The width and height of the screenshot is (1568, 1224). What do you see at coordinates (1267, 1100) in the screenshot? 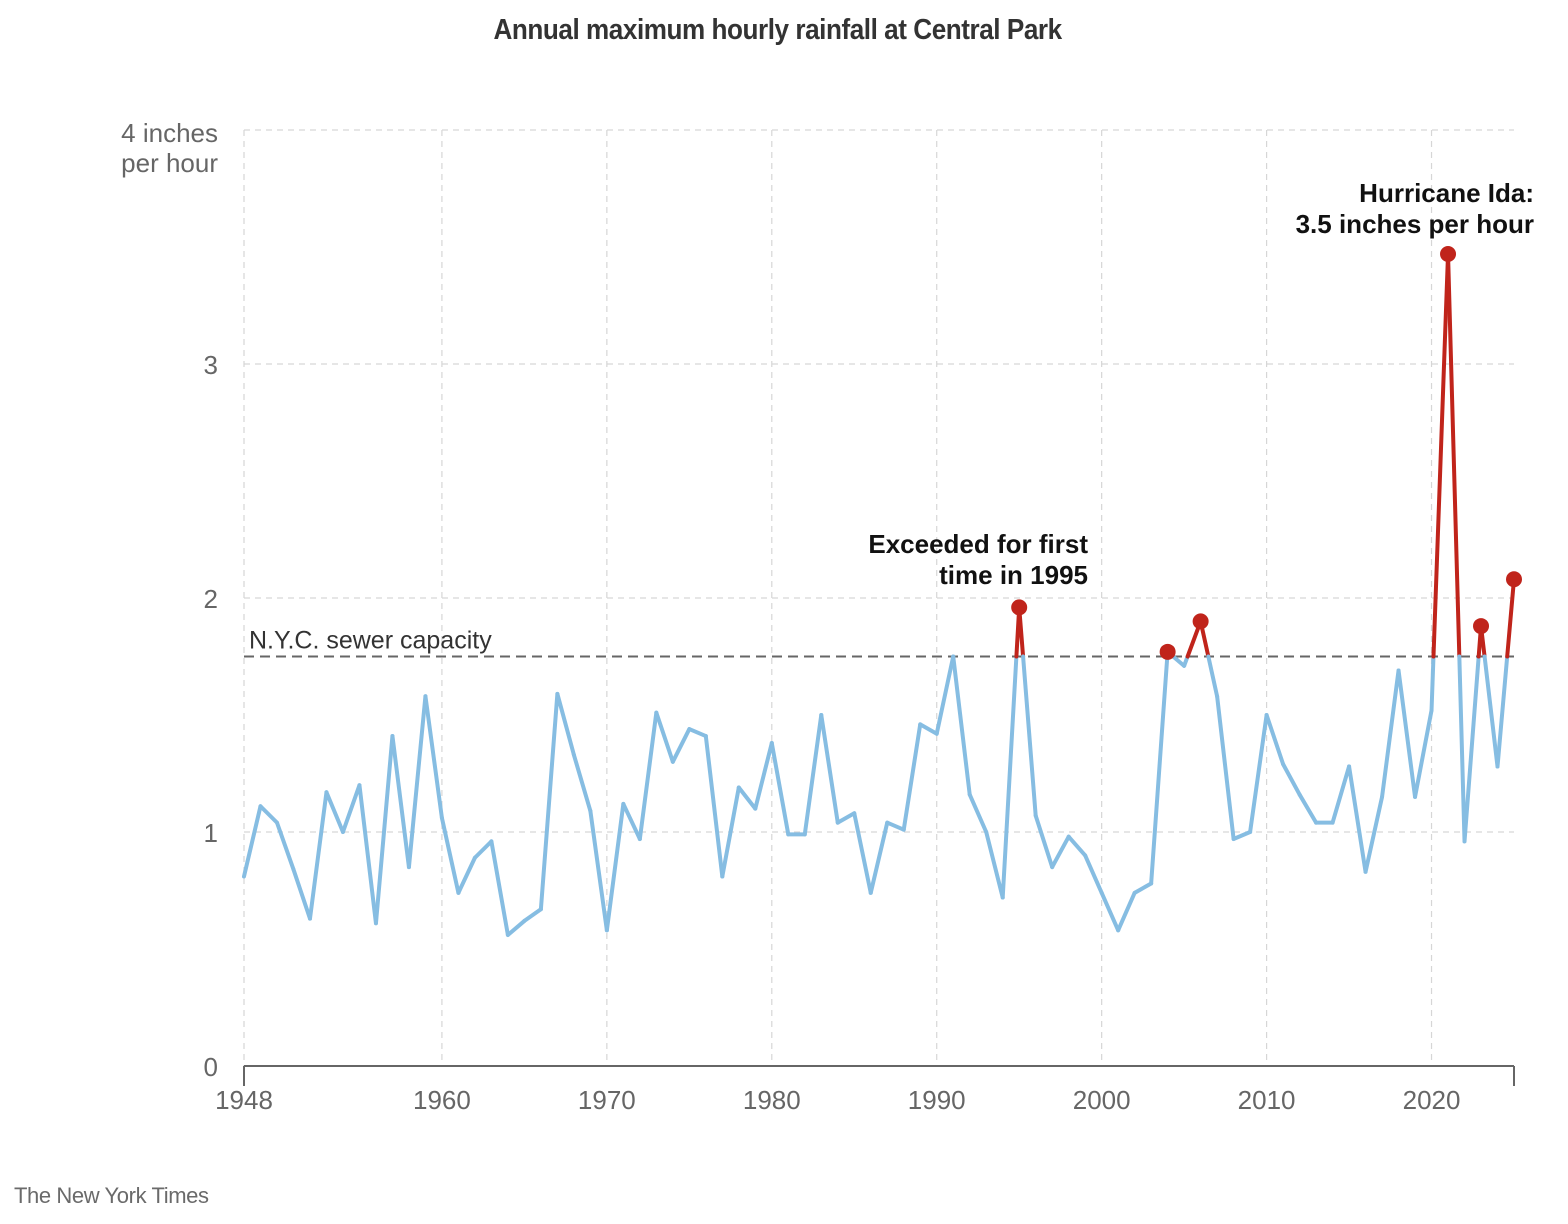
I see `x-tick-label: 2010` at bounding box center [1267, 1100].